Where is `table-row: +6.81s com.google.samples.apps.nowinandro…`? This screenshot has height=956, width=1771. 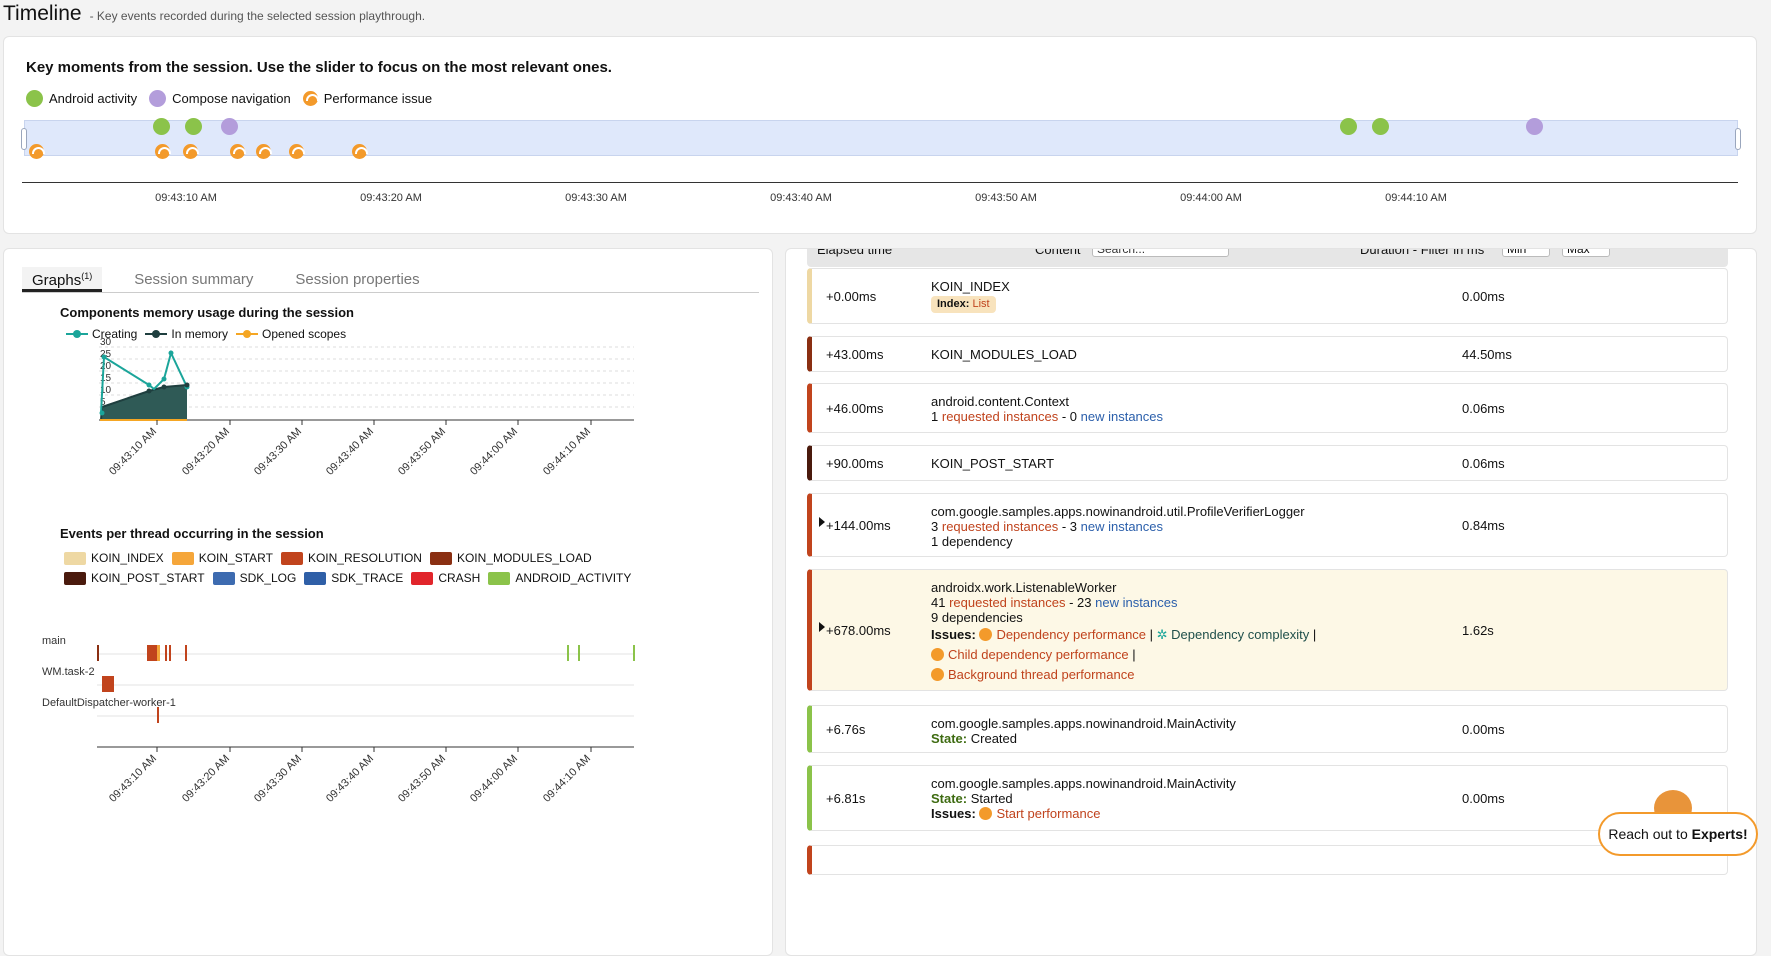
table-row: +6.81s com.google.samples.apps.nowinandro… is located at coordinates (1267, 798).